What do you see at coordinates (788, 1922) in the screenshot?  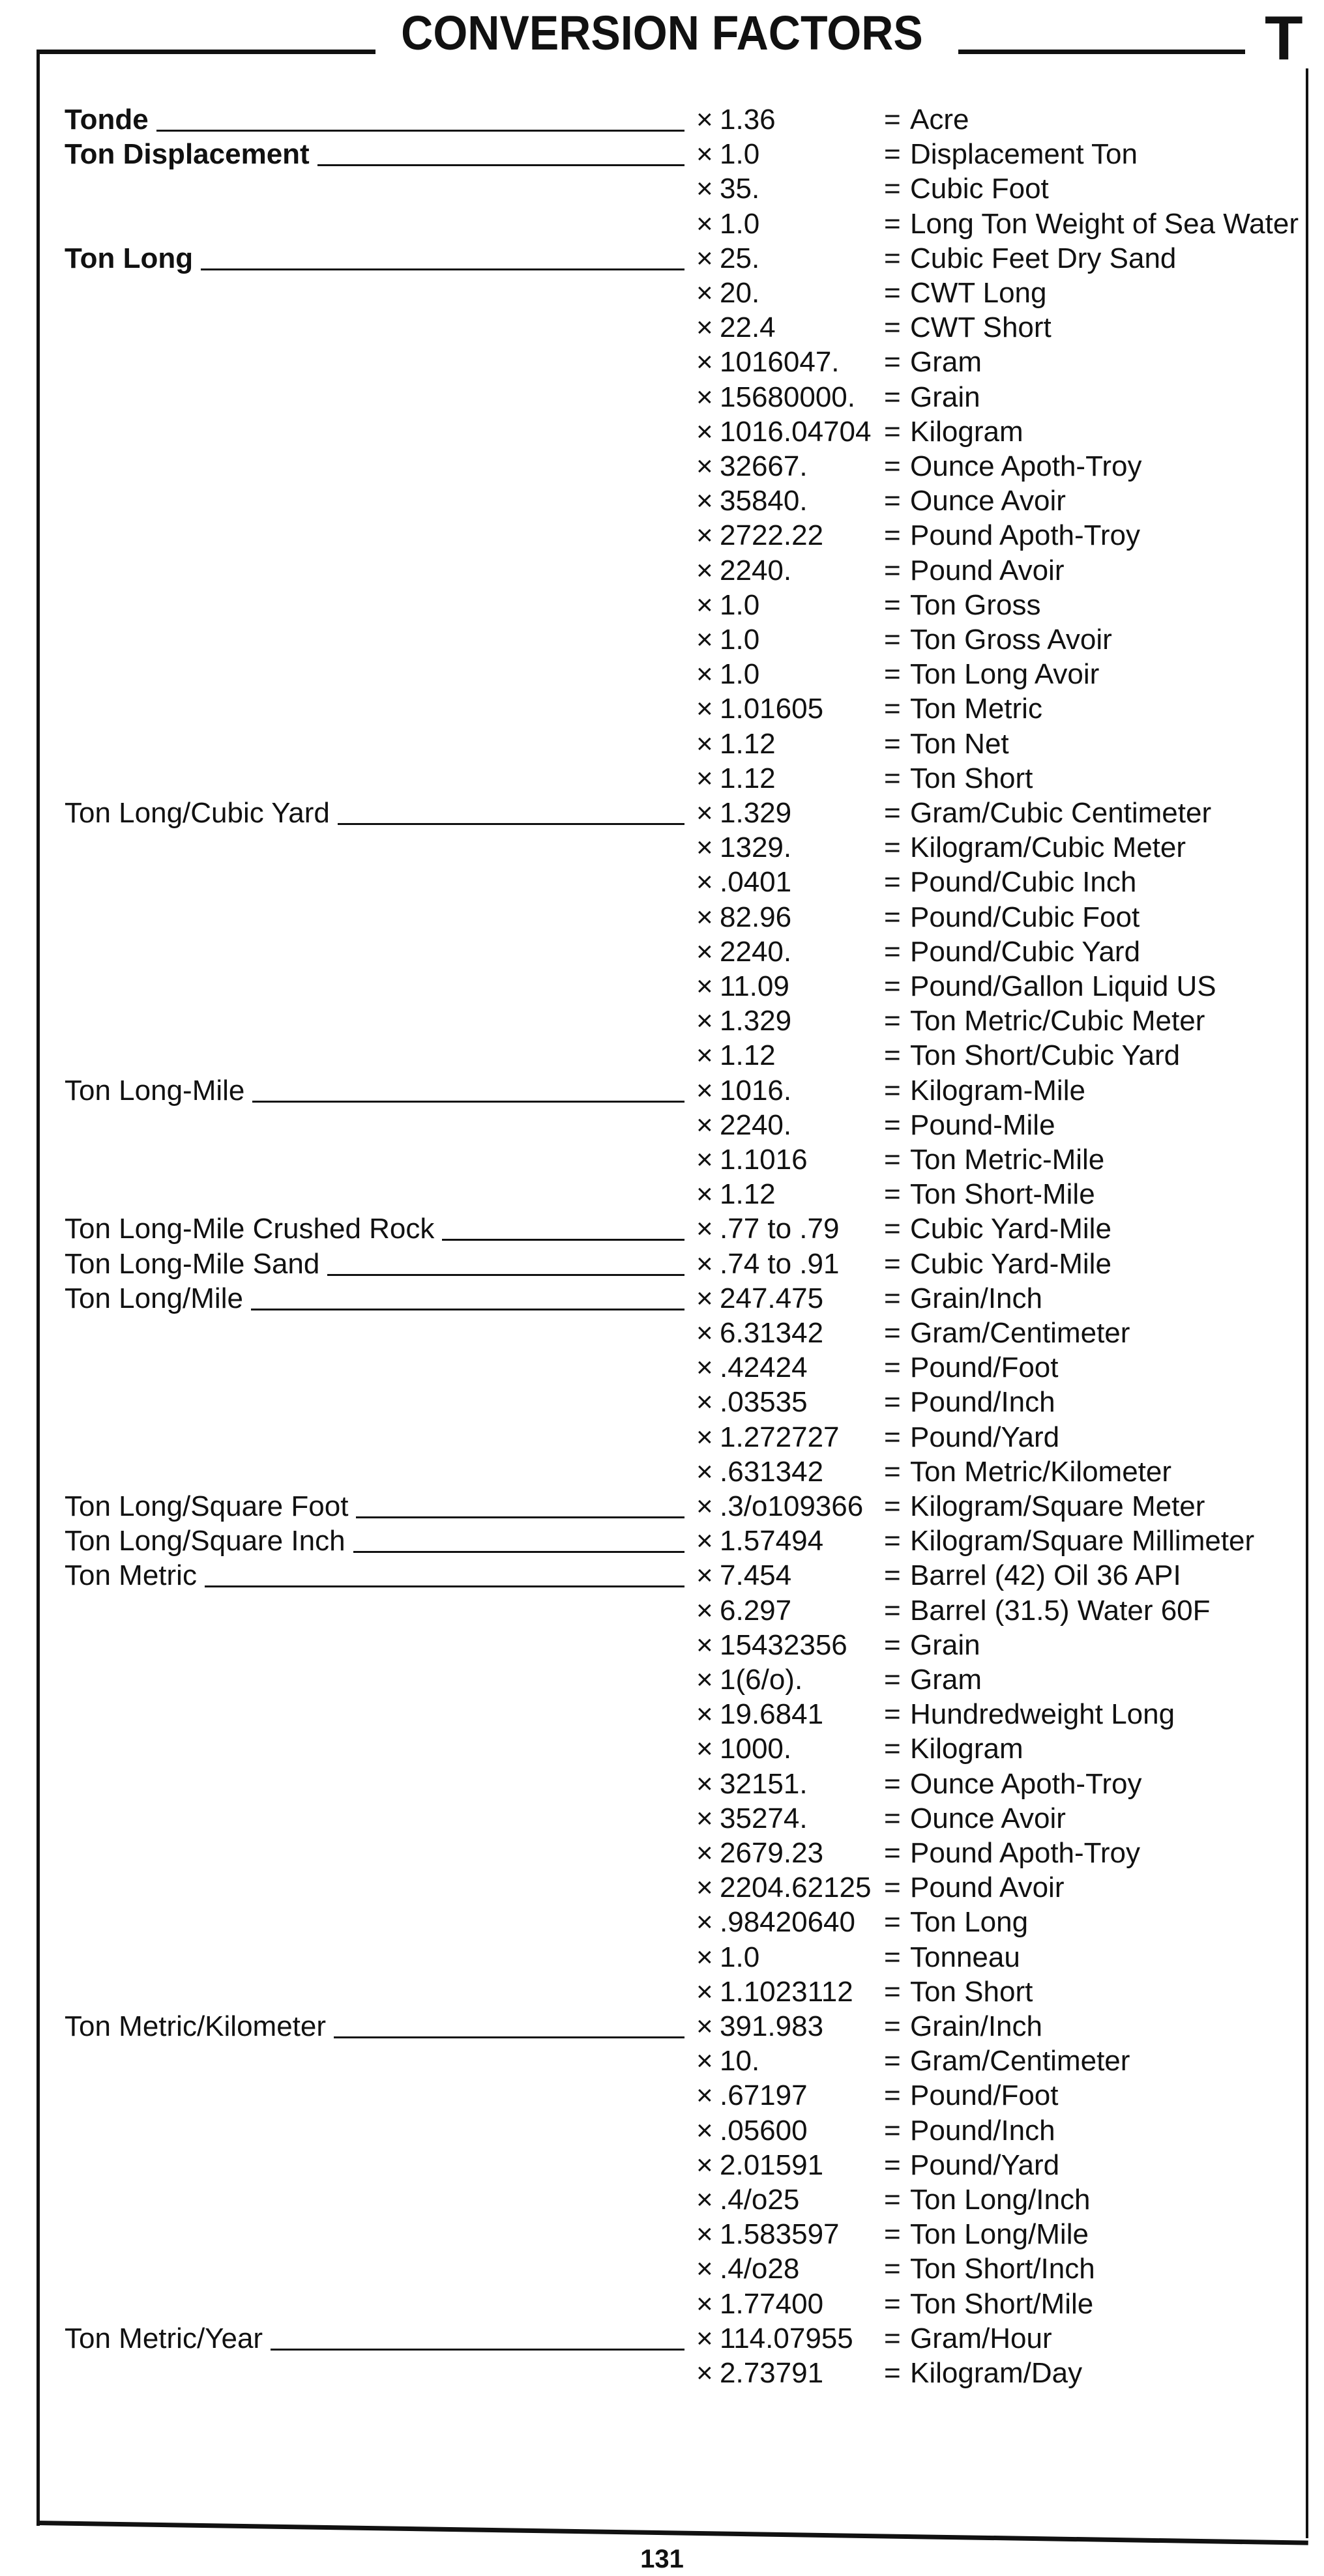 I see `factor-value: .98420640` at bounding box center [788, 1922].